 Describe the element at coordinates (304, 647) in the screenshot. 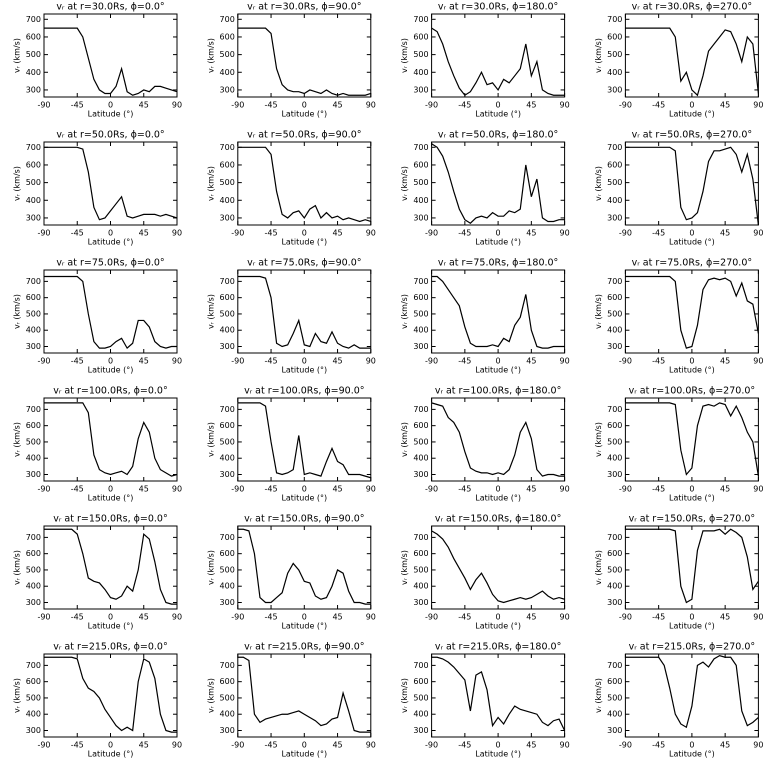

I see `panel-title: vᵣ at r=215.0Rs, ϕ=90.0°` at that location.